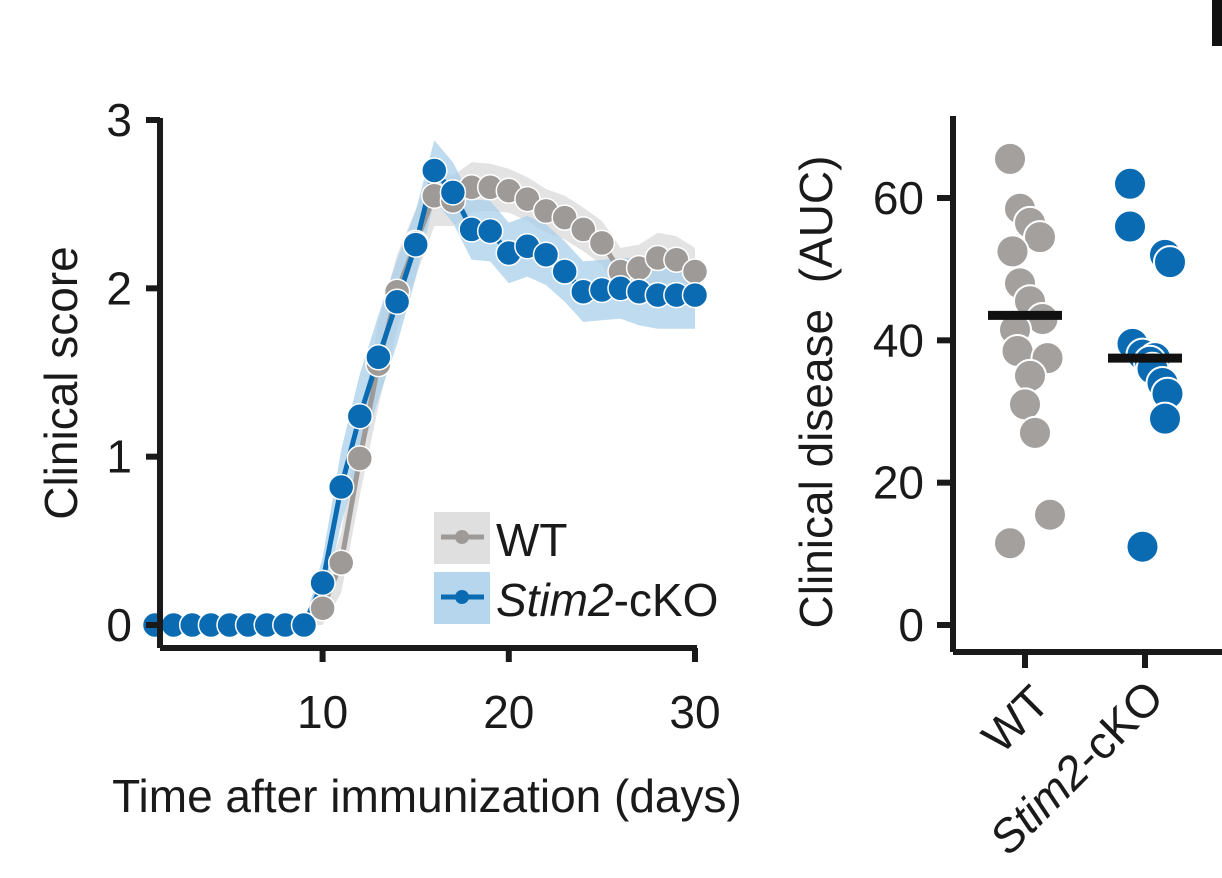  What do you see at coordinates (1217, 23) in the screenshot?
I see `panel-letter-fragment` at bounding box center [1217, 23].